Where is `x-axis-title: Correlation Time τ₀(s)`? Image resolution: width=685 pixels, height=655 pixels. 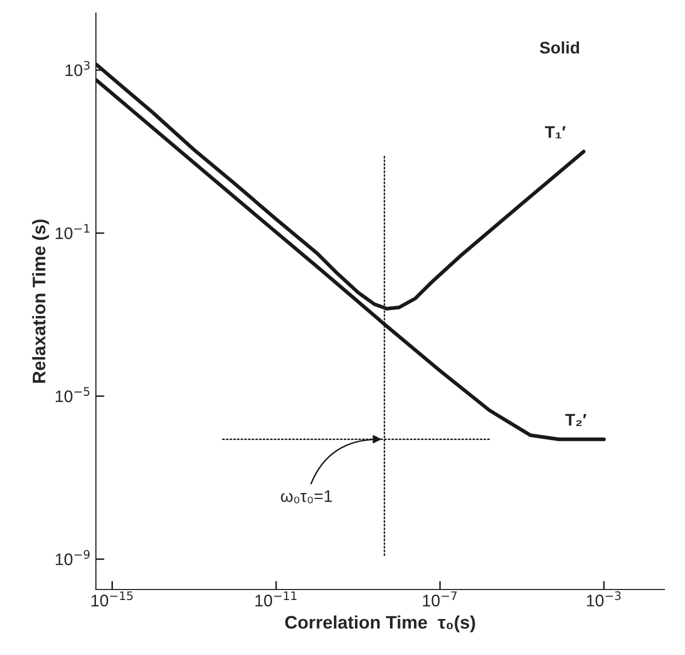 x-axis-title: Correlation Time τ₀(s) is located at coordinates (380, 623).